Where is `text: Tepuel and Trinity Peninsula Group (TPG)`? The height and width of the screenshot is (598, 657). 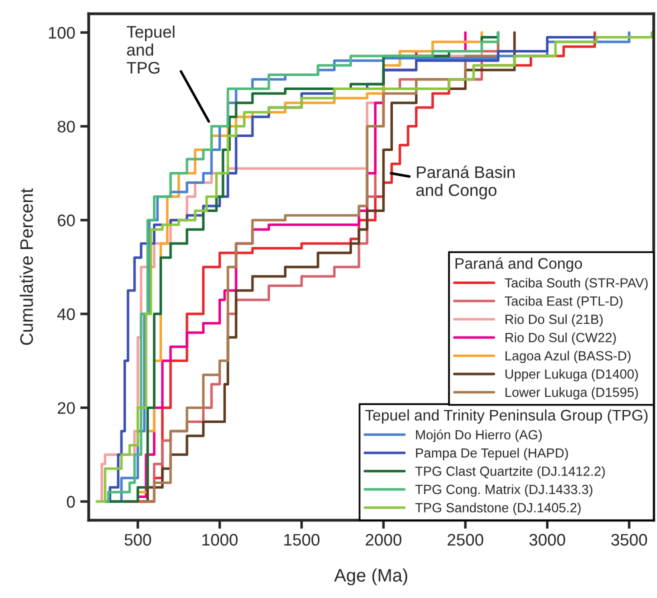 text: Tepuel and Trinity Peninsula Group (TPG) is located at coordinates (506, 416).